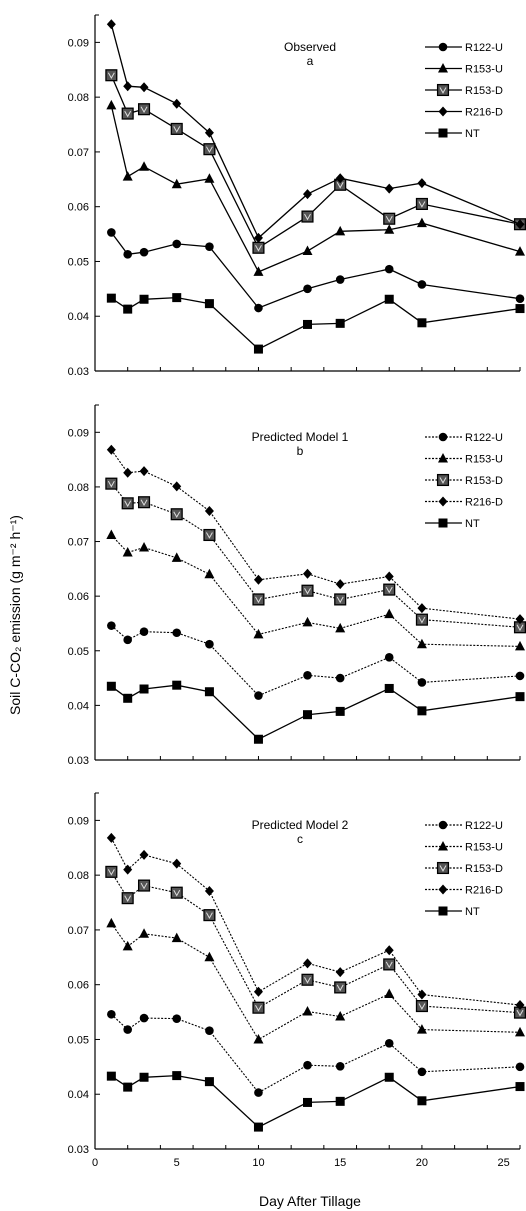  Describe the element at coordinates (310, 47) in the screenshot. I see `panel-title: Observed` at that location.